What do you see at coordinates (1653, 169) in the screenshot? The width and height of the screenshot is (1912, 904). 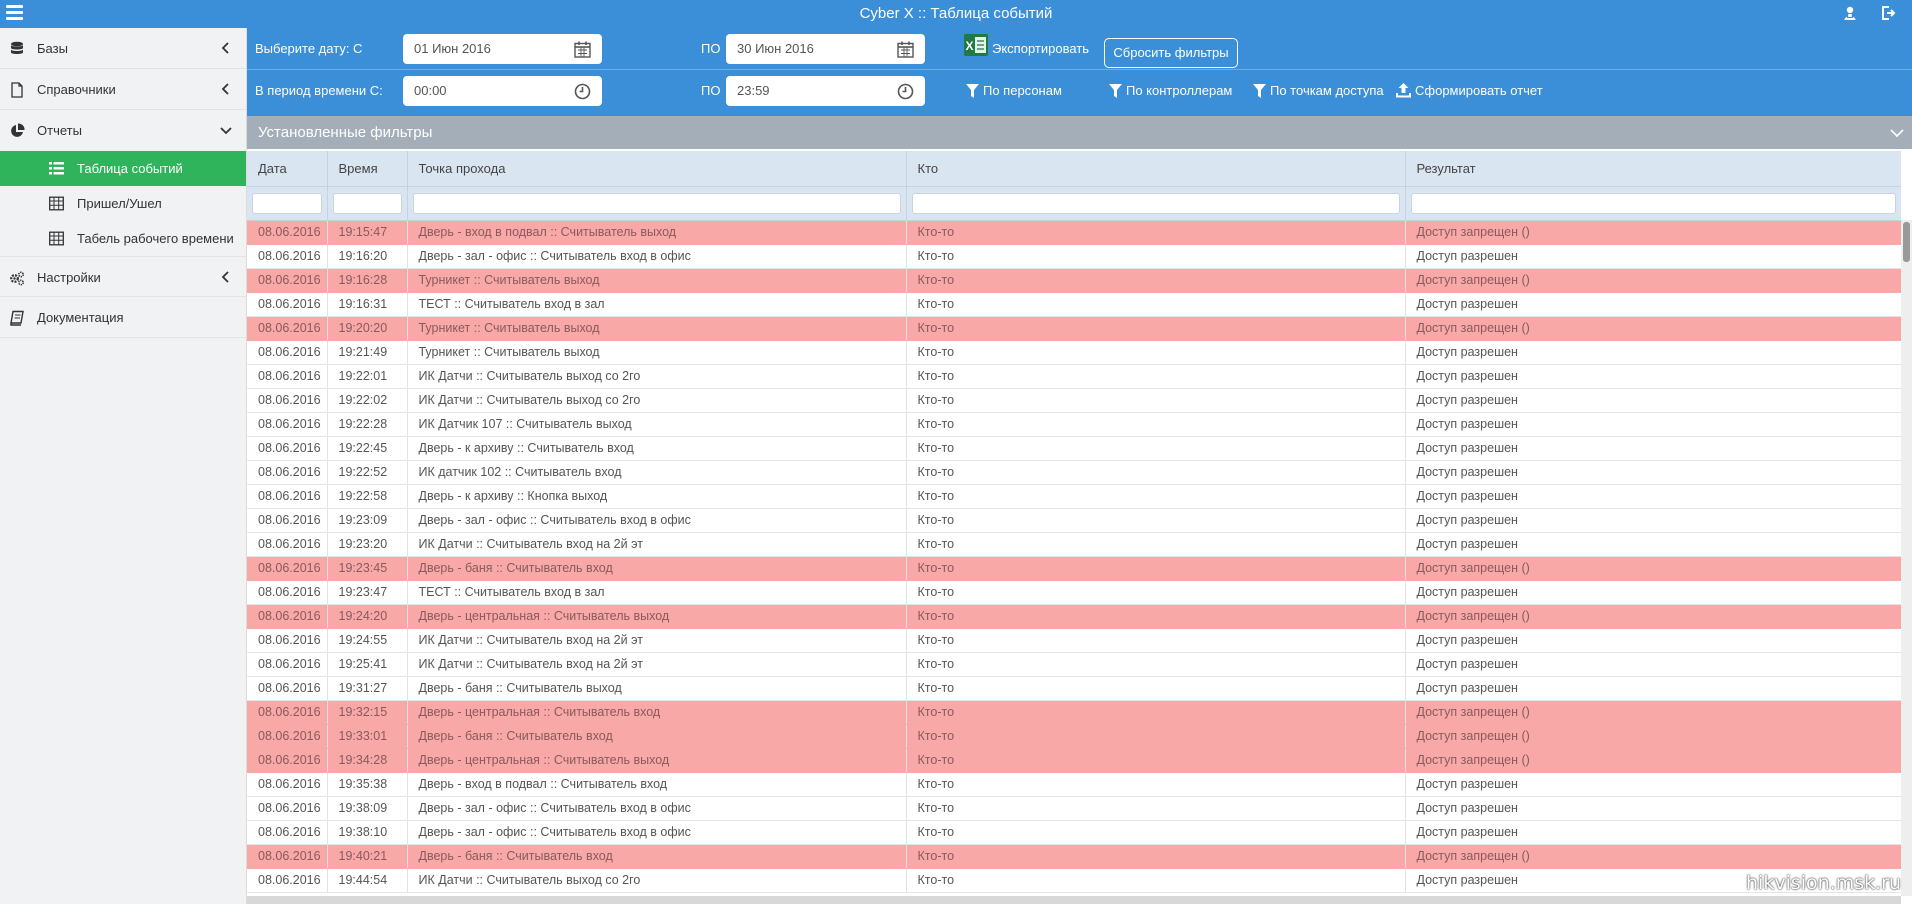 I see `column-header-result: Результат` at bounding box center [1653, 169].